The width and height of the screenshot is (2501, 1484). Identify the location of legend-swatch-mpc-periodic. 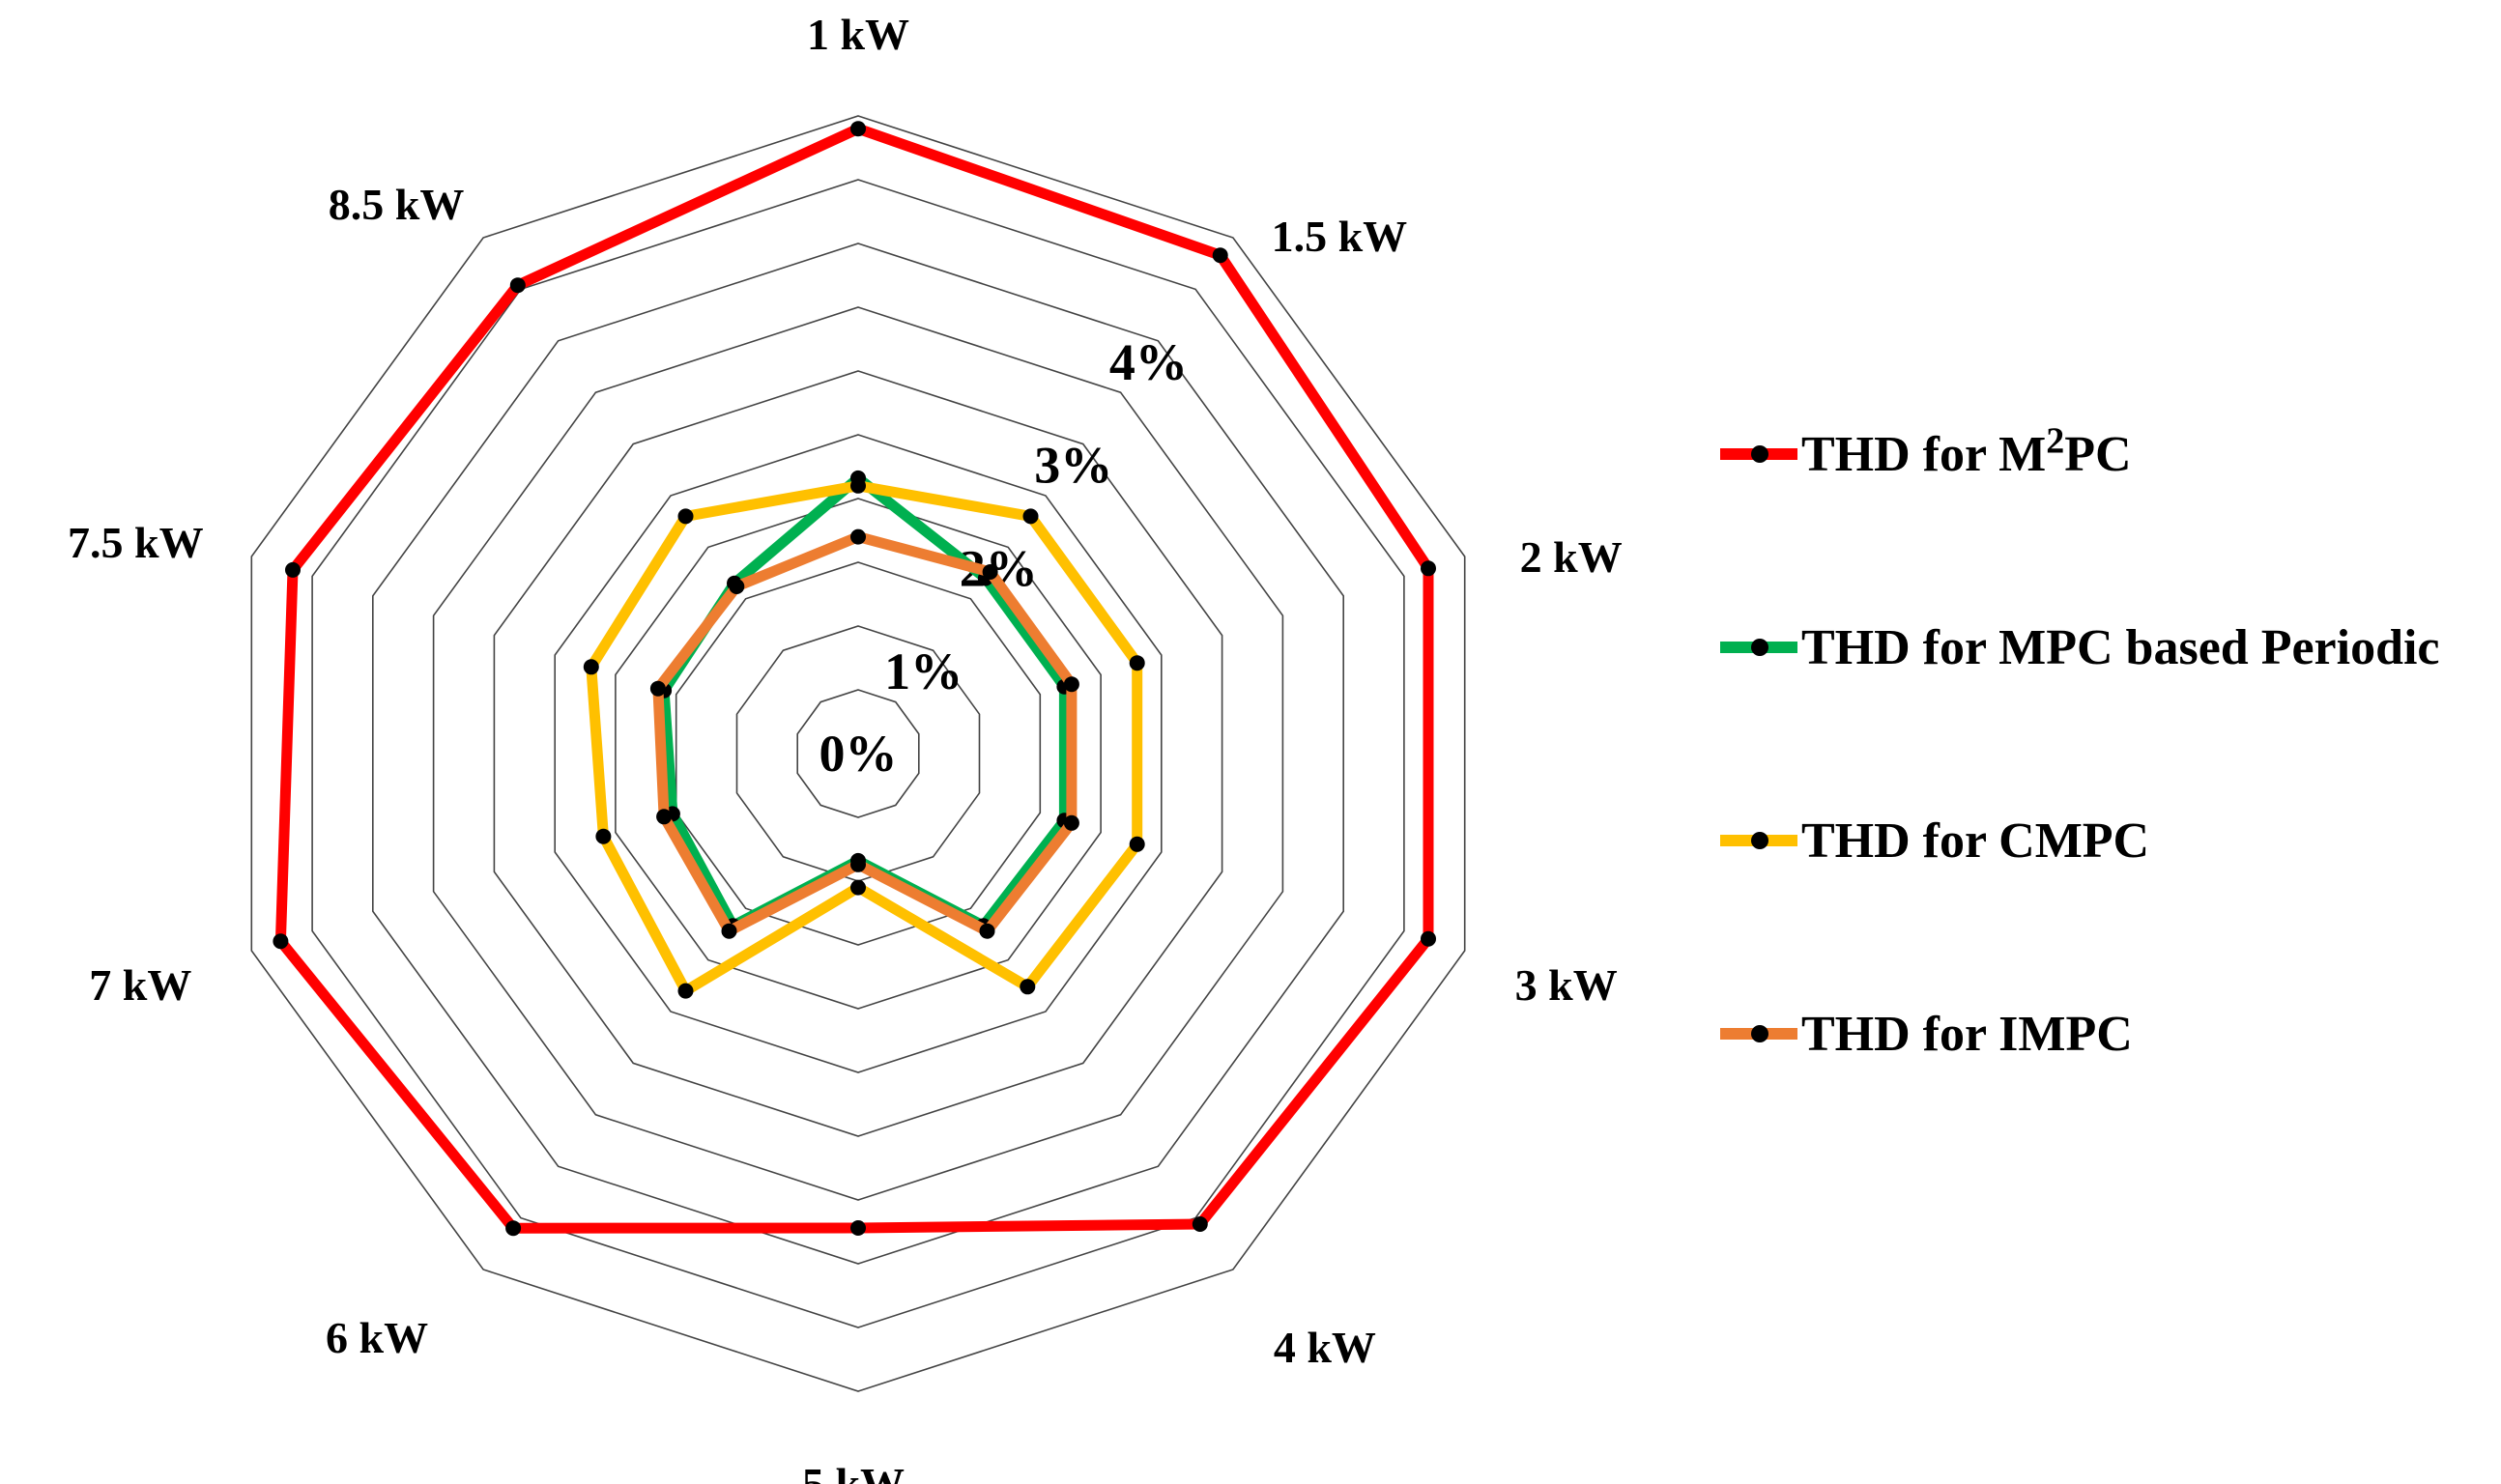
(1758, 648).